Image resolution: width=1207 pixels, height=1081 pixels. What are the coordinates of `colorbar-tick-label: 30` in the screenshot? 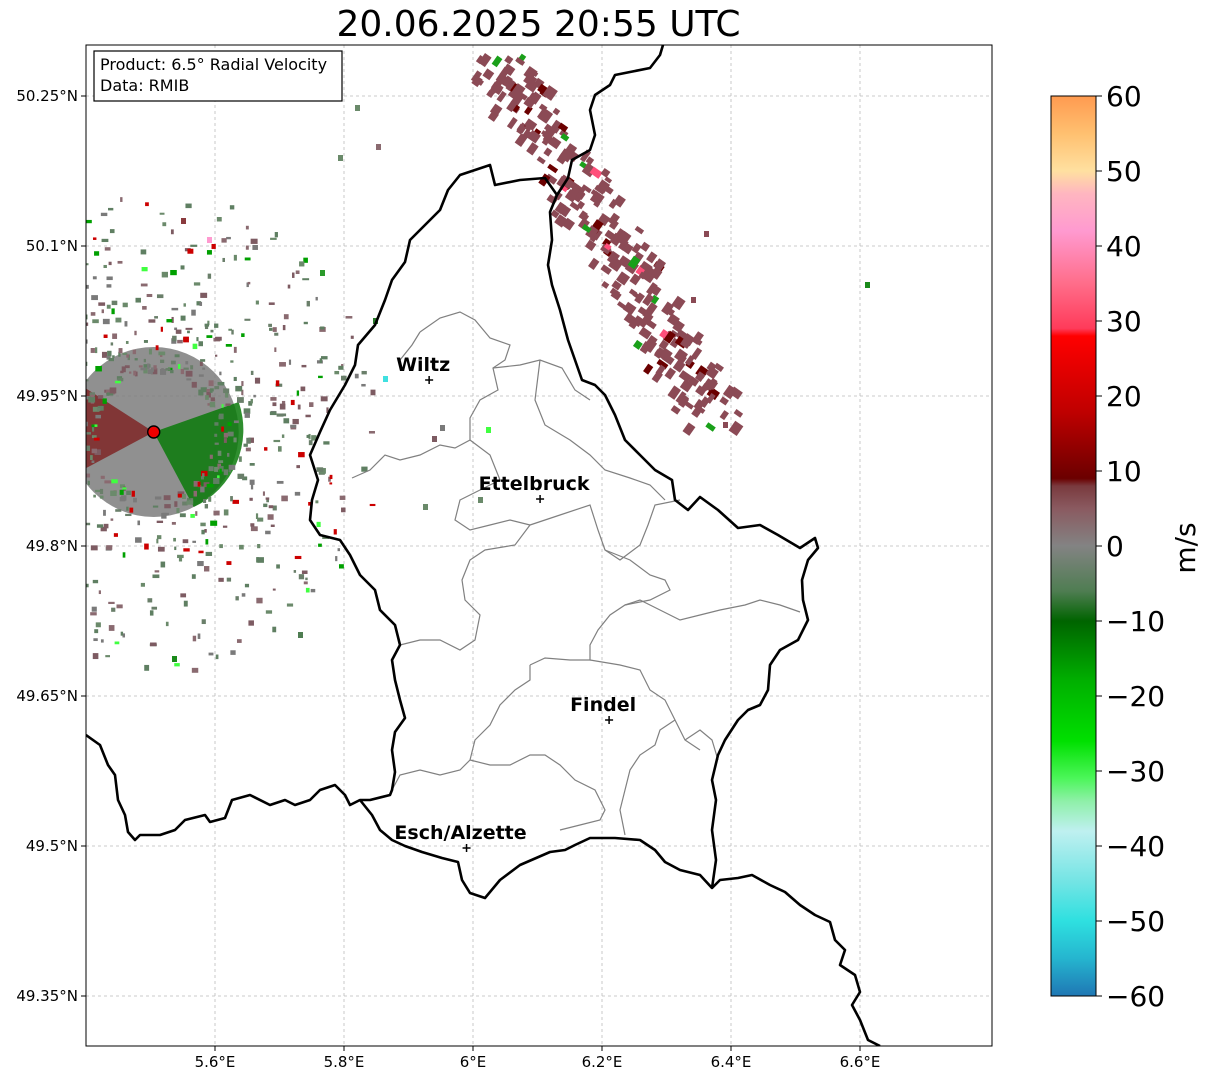 It's located at (1124, 321).